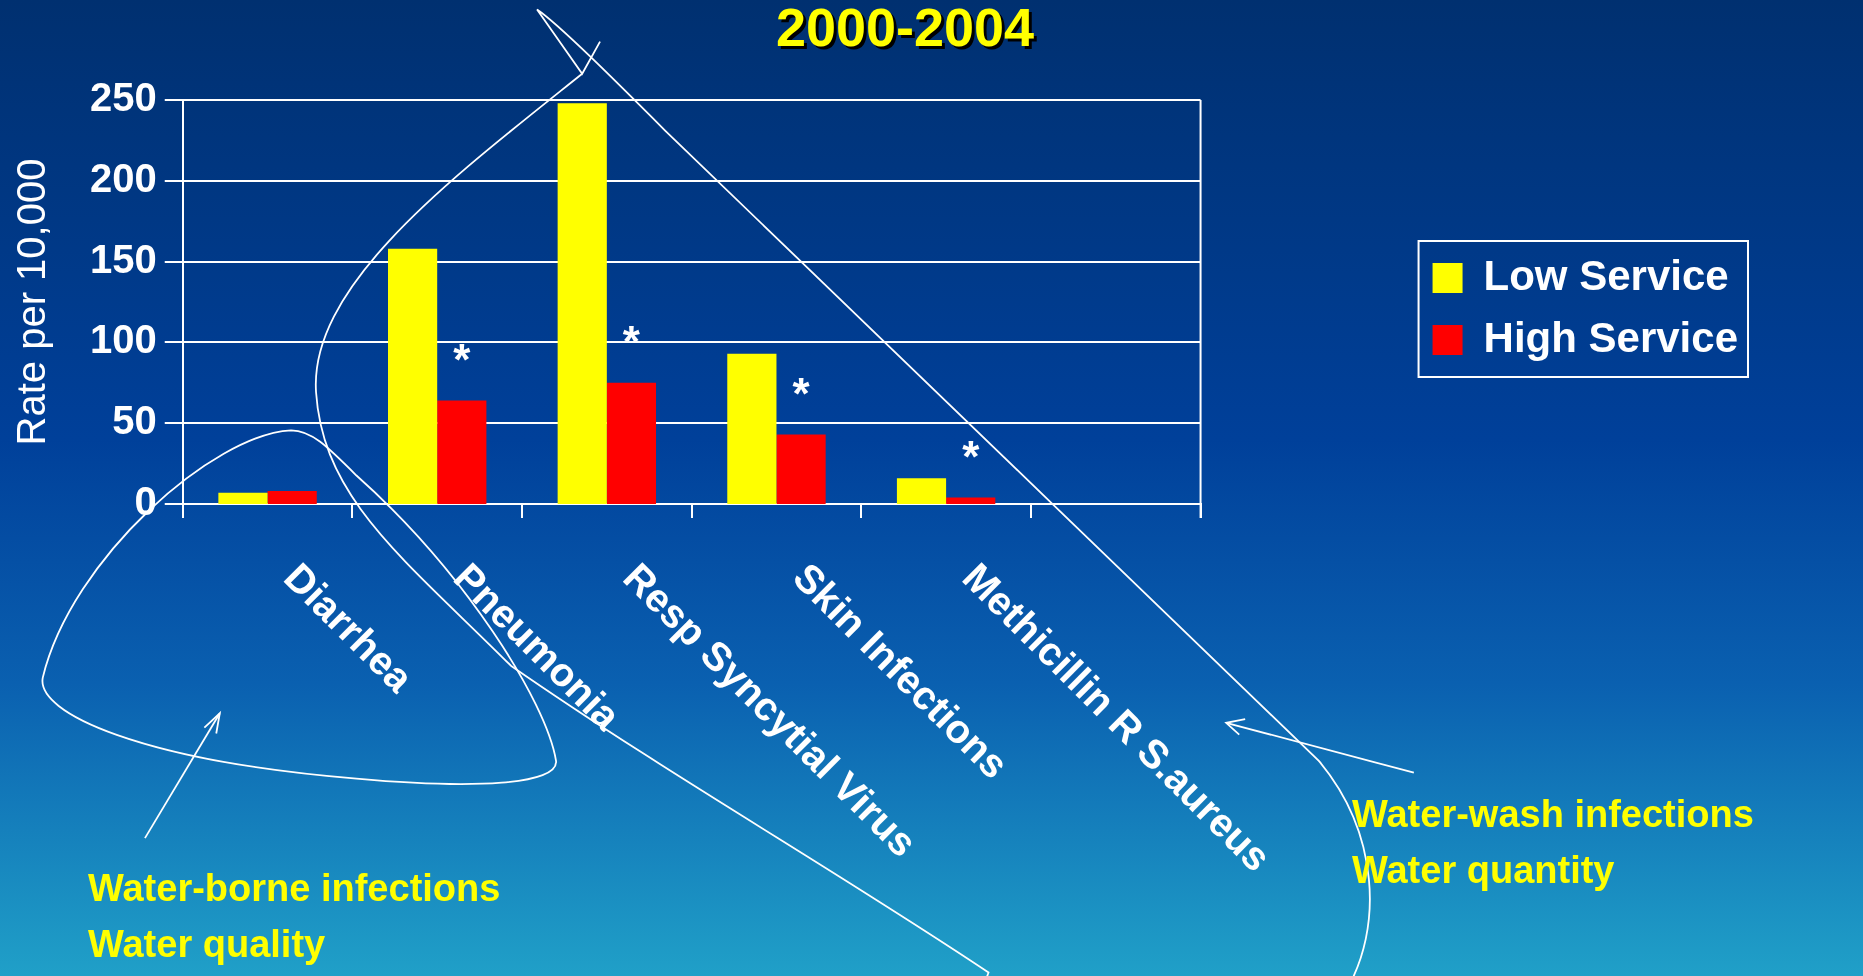 The height and width of the screenshot is (976, 1863). I want to click on legend-label: Low Service, so click(1606, 275).